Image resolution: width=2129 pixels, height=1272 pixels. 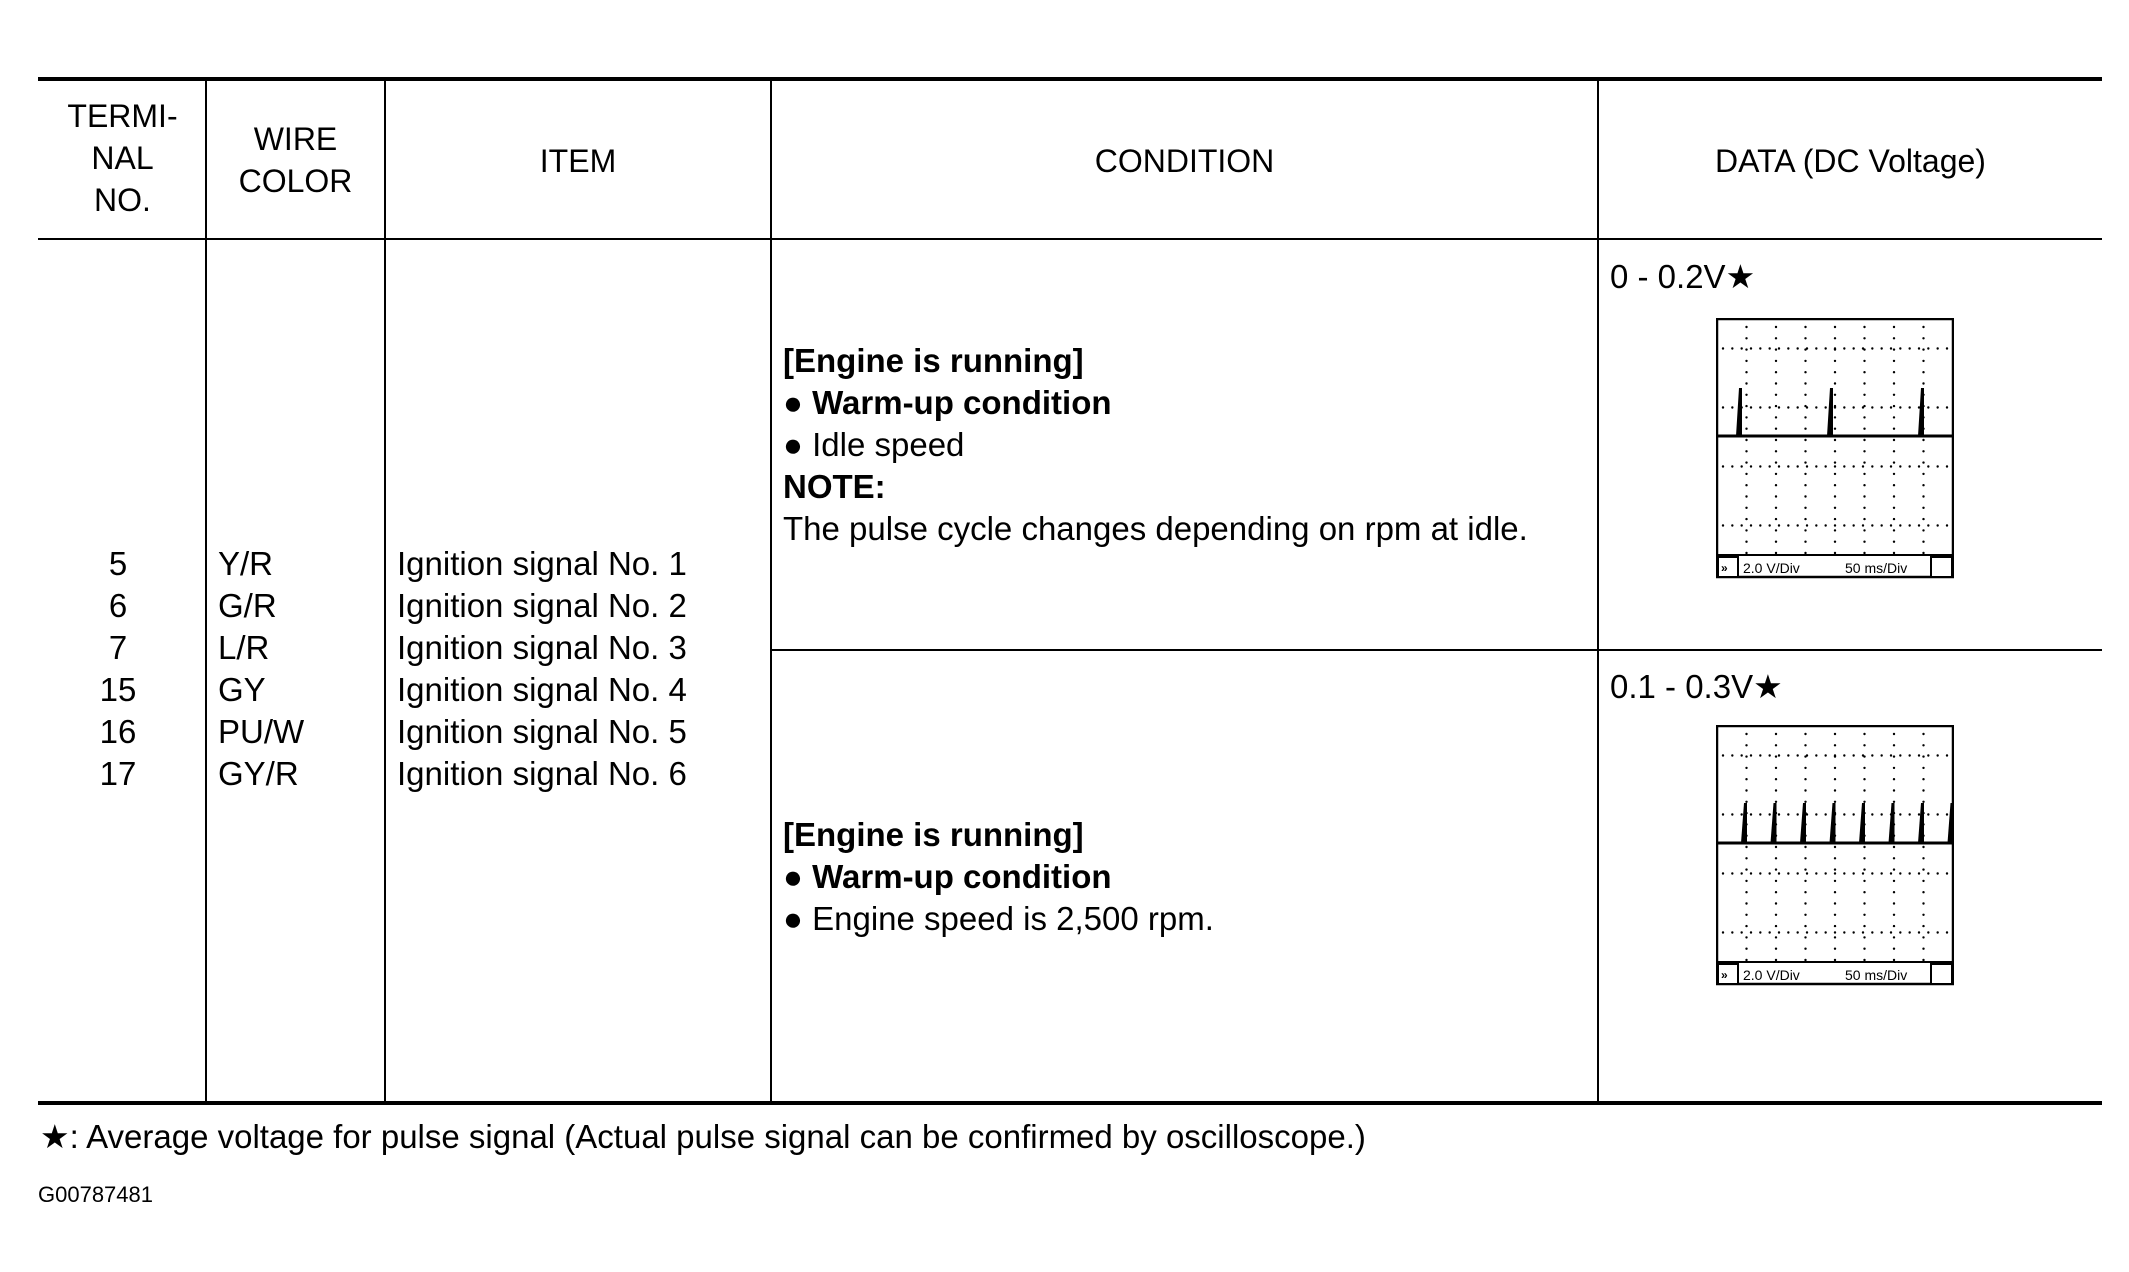 What do you see at coordinates (1728, 974) in the screenshot?
I see `run-button-icon` at bounding box center [1728, 974].